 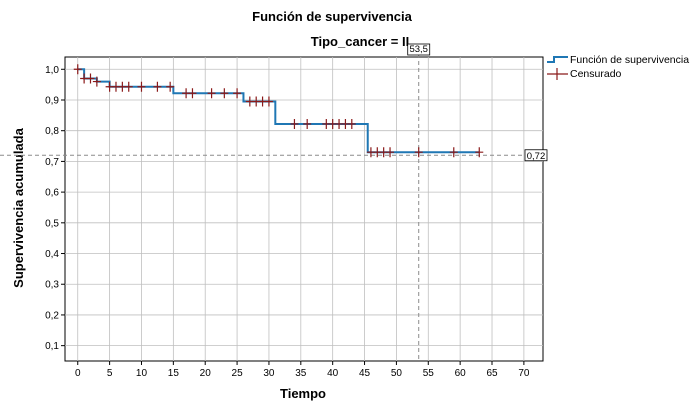 What do you see at coordinates (52, 223) in the screenshot?
I see `y-tick-label: 0,5` at bounding box center [52, 223].